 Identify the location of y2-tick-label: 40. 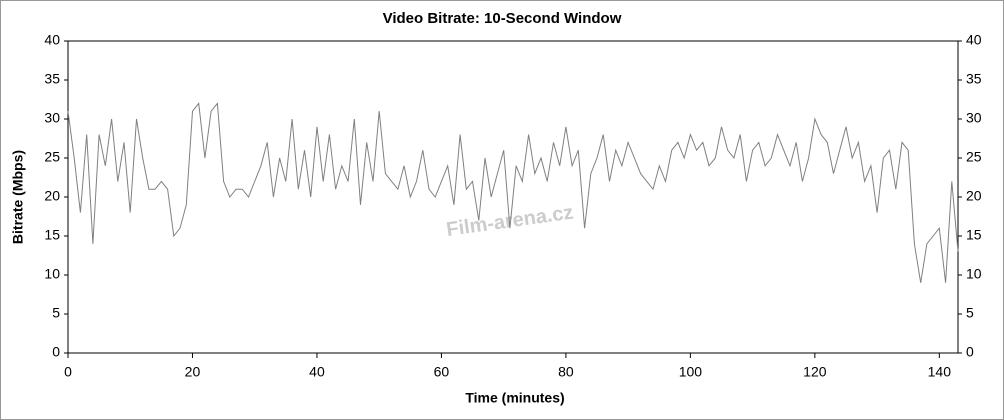
(974, 40).